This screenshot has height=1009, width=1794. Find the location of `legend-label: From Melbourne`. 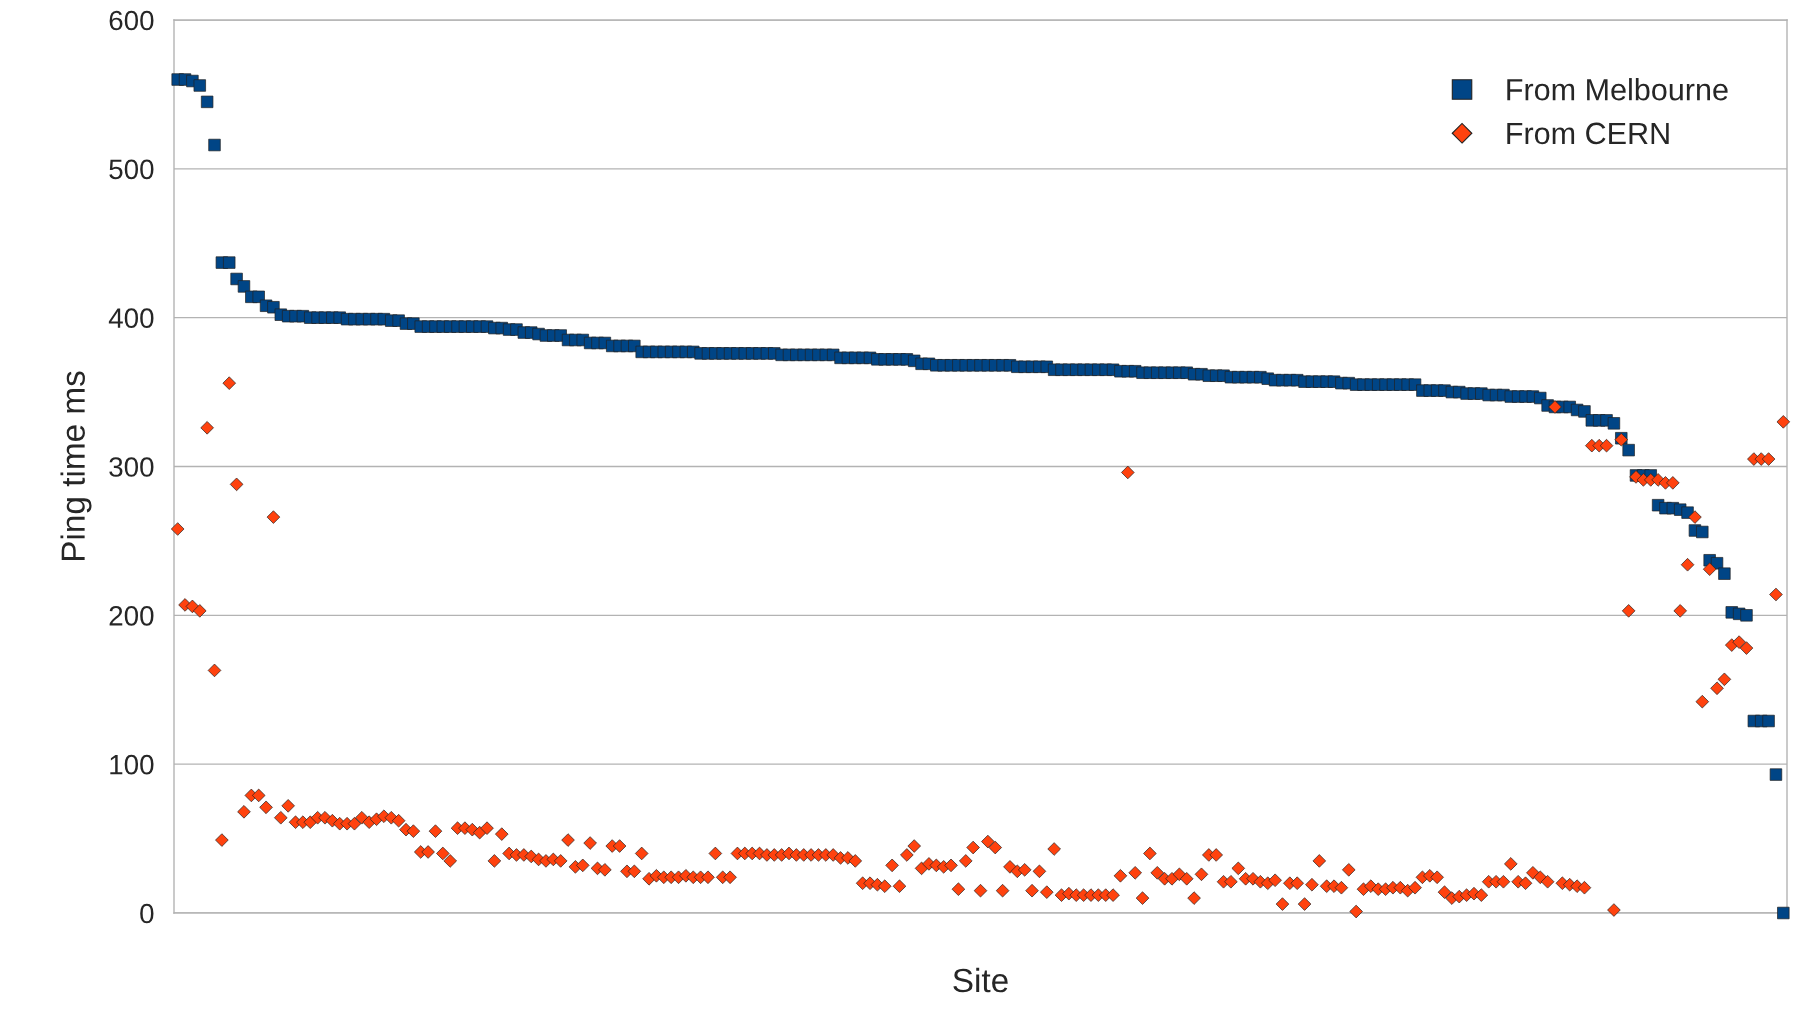

legend-label: From Melbourne is located at coordinates (1617, 89).